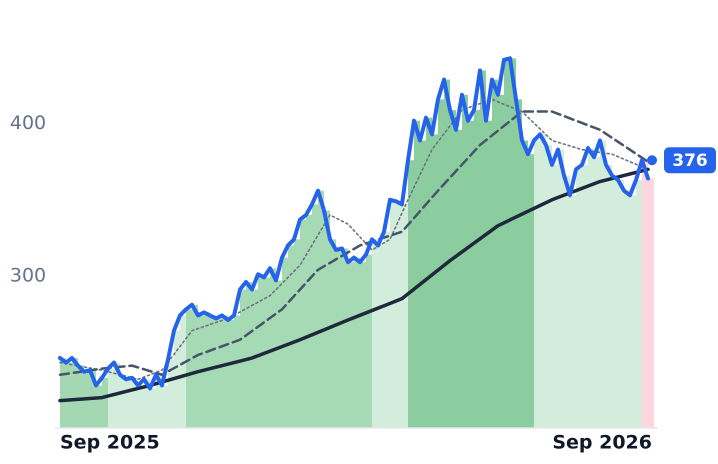 This screenshot has height=464, width=718. Describe the element at coordinates (28, 275) in the screenshot. I see `y-tick-label: 300` at that location.